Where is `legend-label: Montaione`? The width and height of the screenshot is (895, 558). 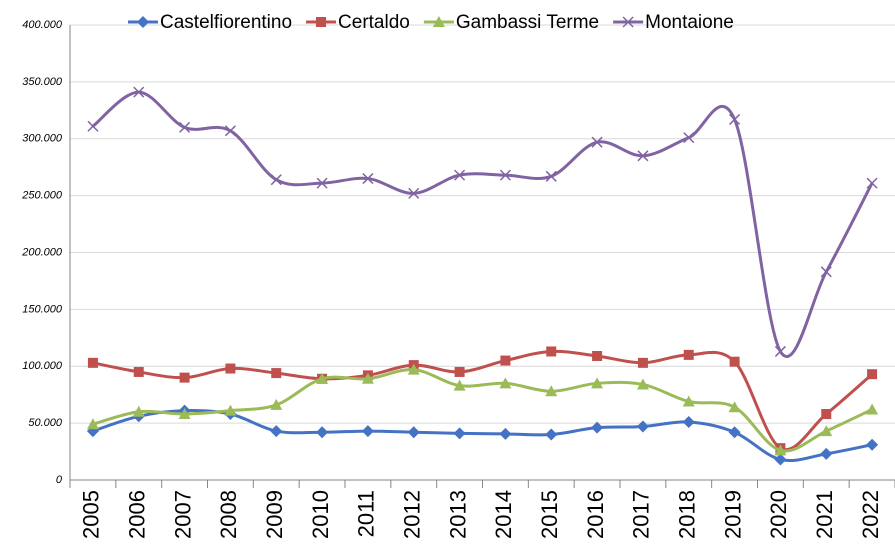 legend-label: Montaione is located at coordinates (689, 22).